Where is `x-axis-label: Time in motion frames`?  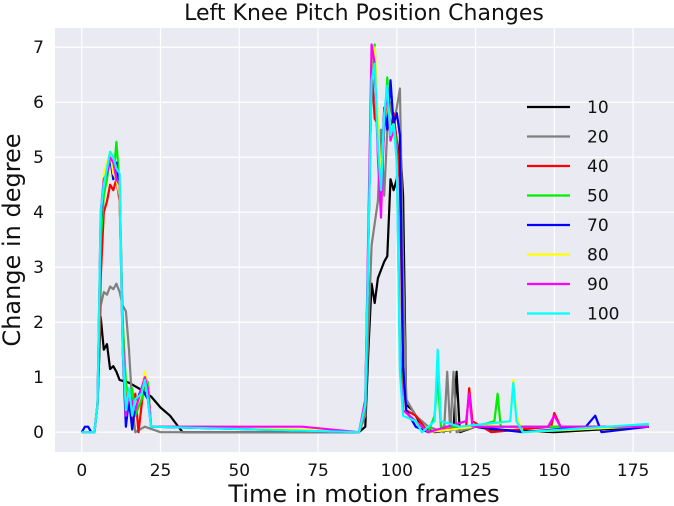
x-axis-label: Time in motion frames is located at coordinates (363, 493).